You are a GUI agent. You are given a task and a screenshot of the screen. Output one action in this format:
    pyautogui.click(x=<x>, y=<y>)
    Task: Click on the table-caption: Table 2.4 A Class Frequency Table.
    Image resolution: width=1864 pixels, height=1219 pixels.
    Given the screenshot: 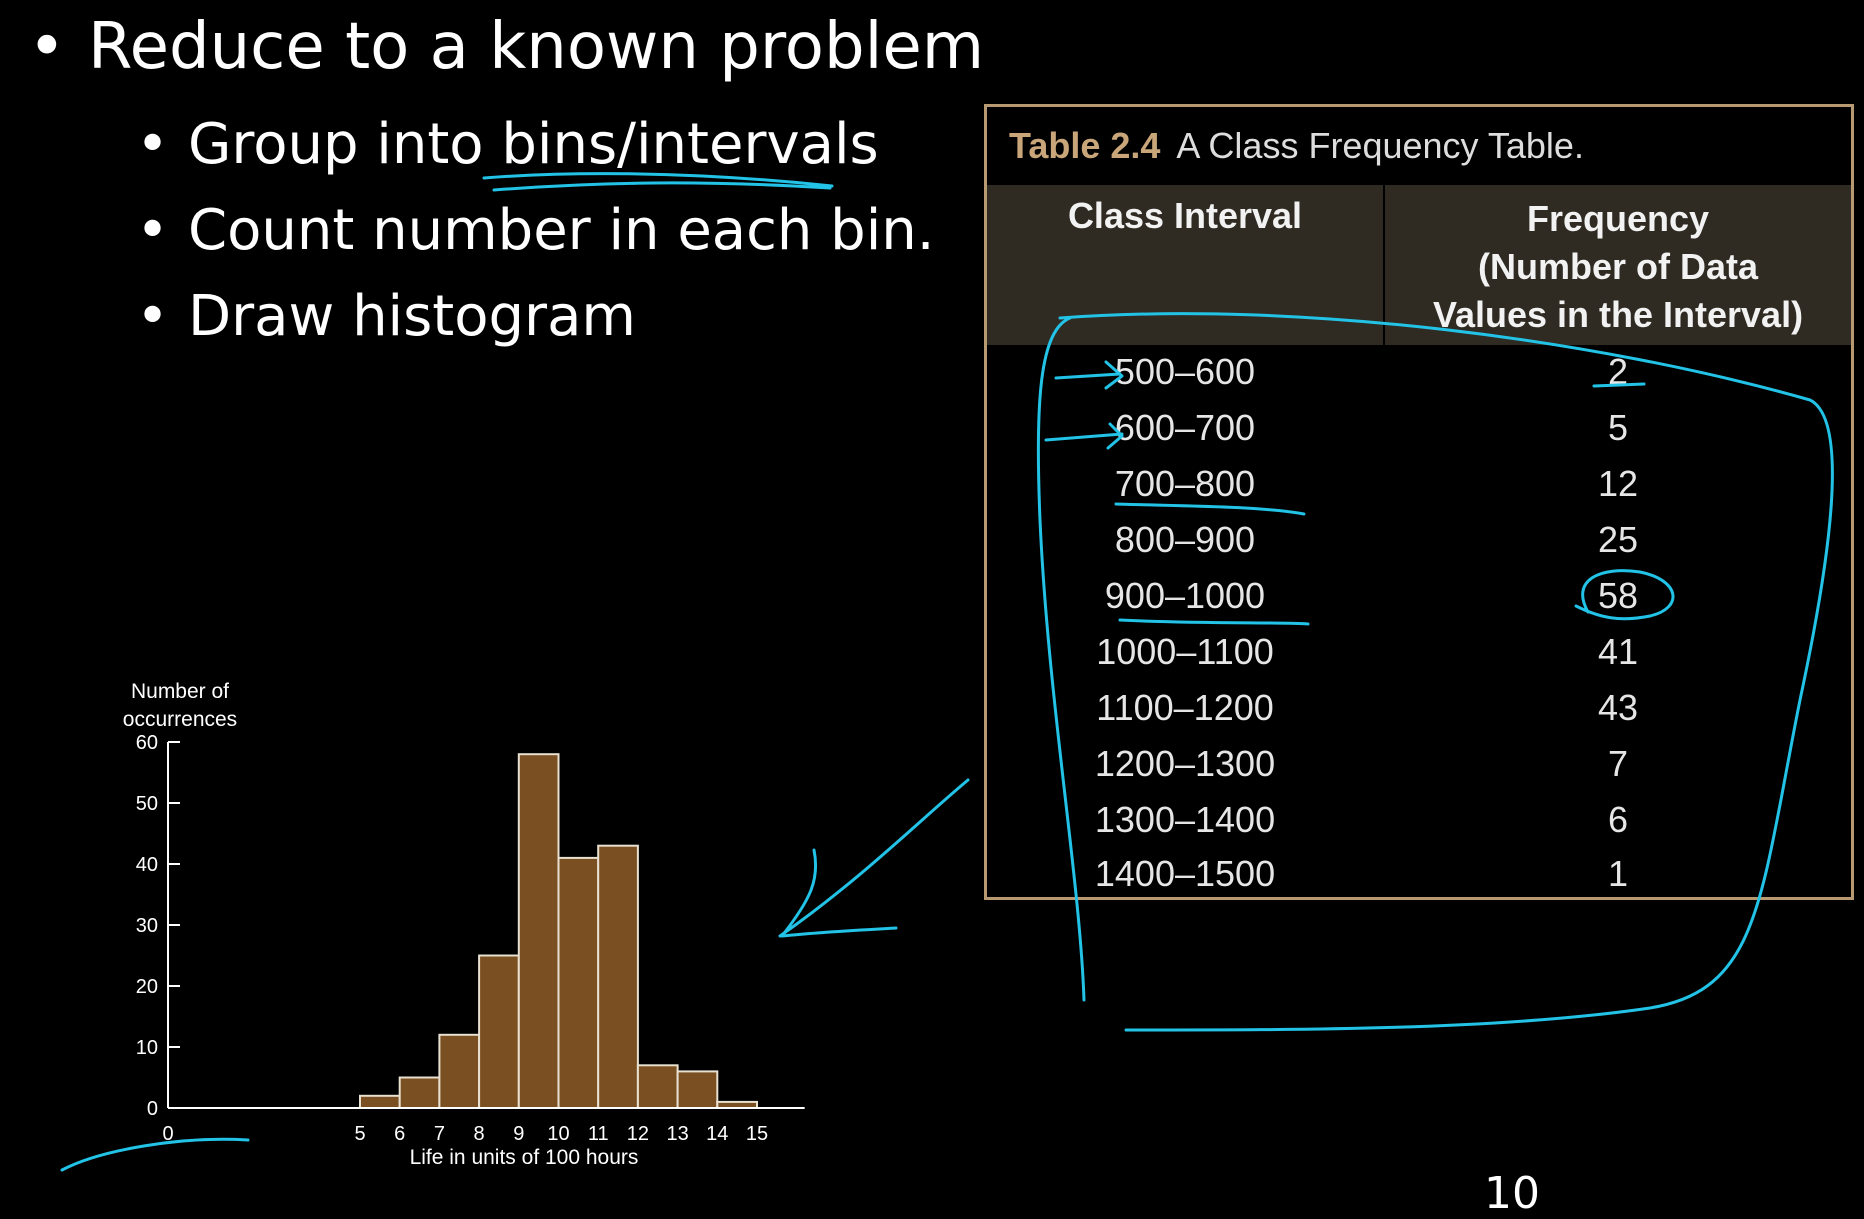 What is the action you would take?
    pyautogui.click(x=1296, y=146)
    